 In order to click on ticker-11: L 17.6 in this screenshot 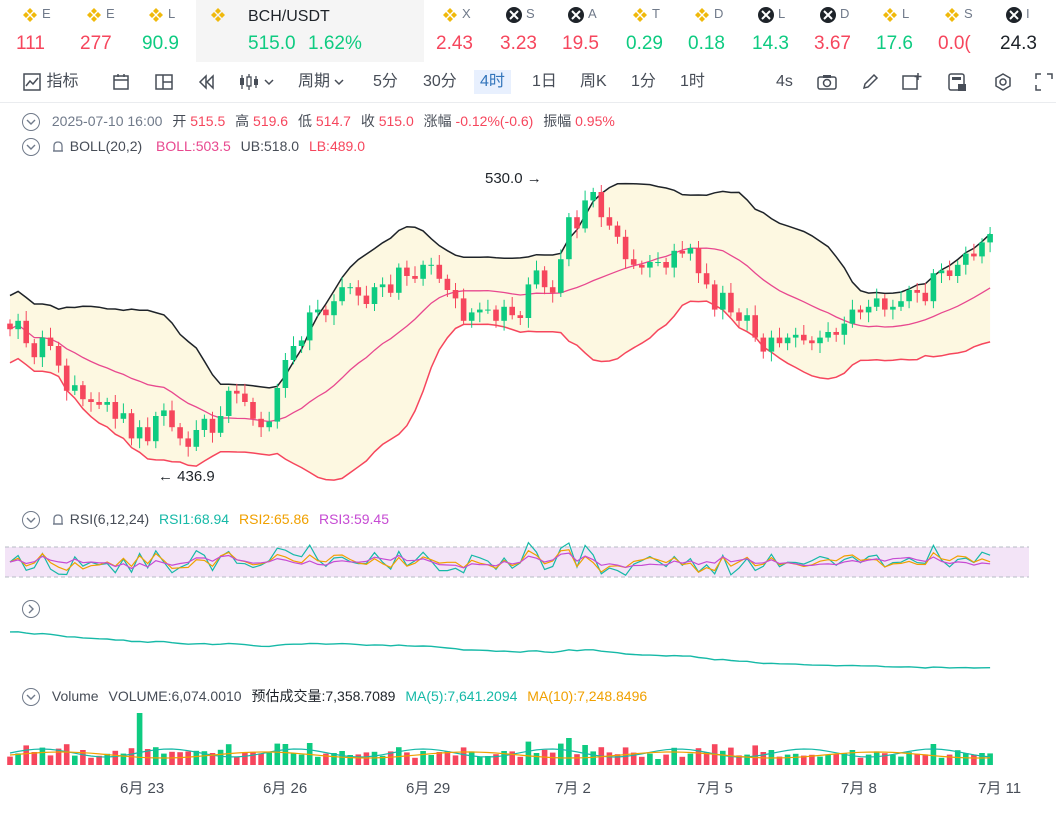, I will do `click(896, 31)`.